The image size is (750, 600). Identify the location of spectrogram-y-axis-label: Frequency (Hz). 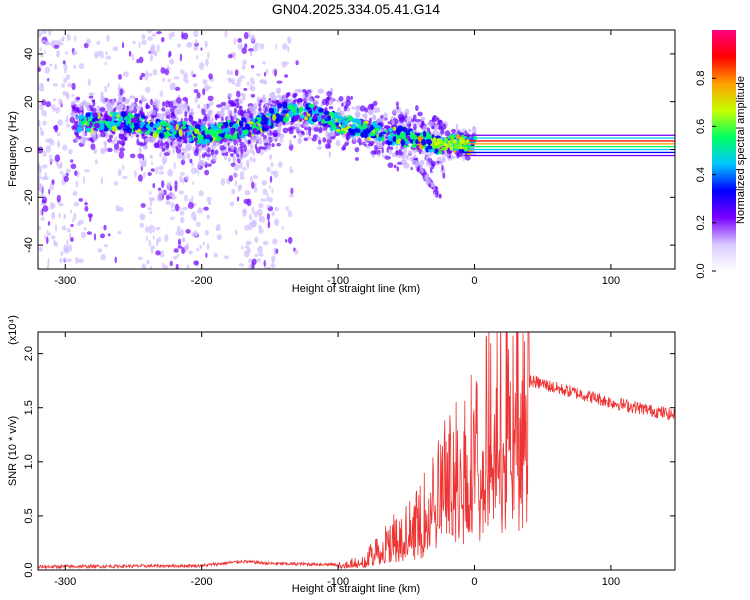
(13, 149).